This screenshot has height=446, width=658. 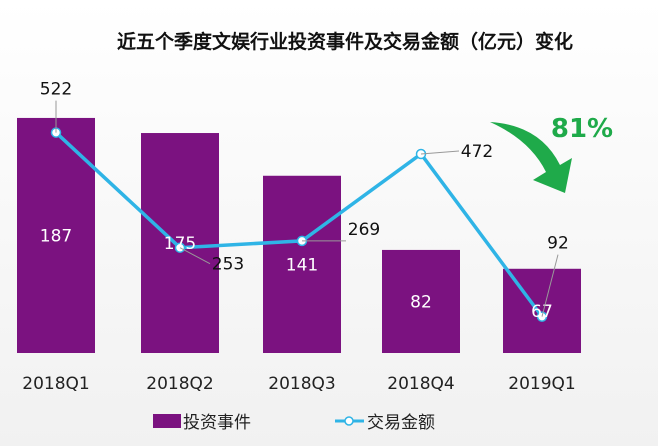 I want to click on annotation: 81%, so click(x=551, y=153).